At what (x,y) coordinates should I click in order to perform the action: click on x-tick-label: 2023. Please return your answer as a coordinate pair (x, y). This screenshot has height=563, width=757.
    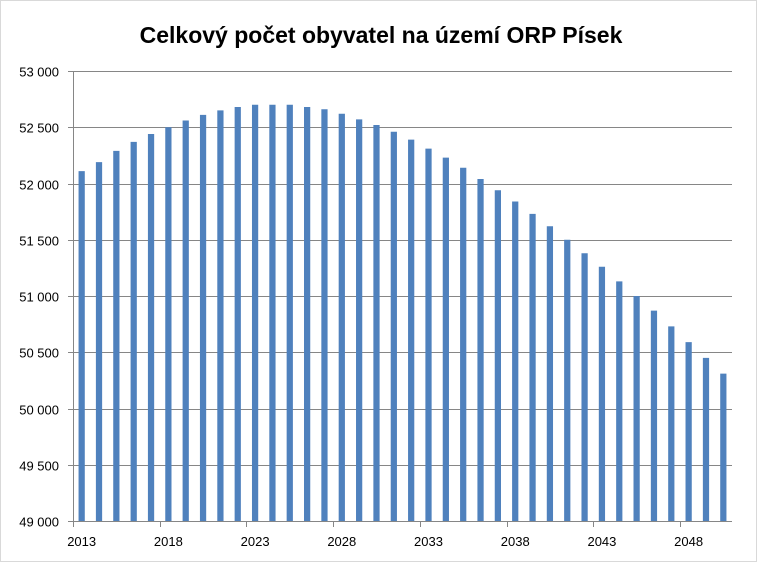
    Looking at the image, I should click on (255, 541).